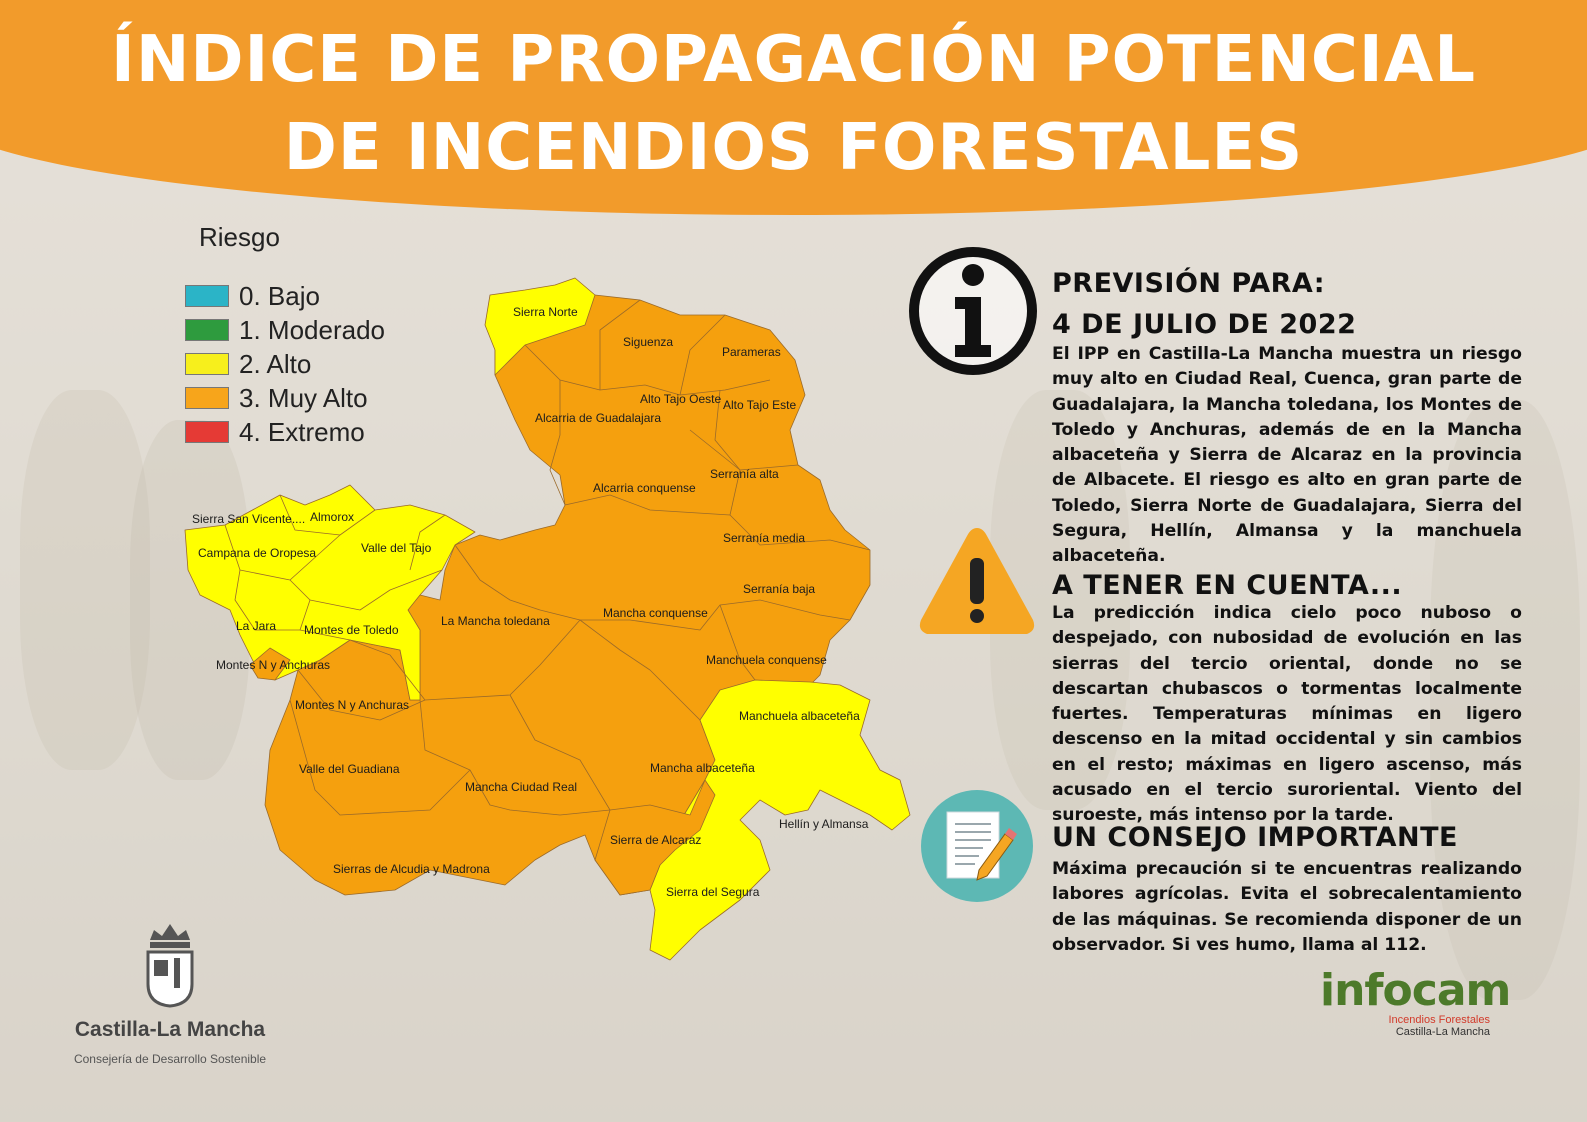 The image size is (1587, 1122). I want to click on legend-label: 4. Extremo, so click(302, 431).